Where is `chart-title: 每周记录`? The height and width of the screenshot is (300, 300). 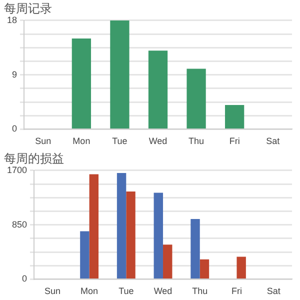
chart-title: 每周记录 is located at coordinates (28, 8).